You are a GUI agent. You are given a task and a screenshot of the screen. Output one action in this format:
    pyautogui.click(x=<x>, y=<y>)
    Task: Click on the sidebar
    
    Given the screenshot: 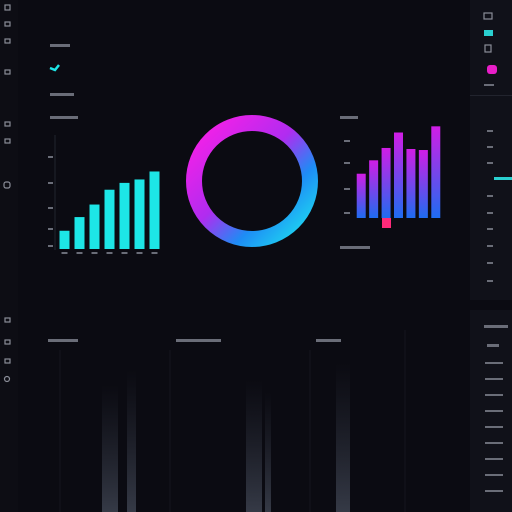 What is the action you would take?
    pyautogui.click(x=9, y=256)
    